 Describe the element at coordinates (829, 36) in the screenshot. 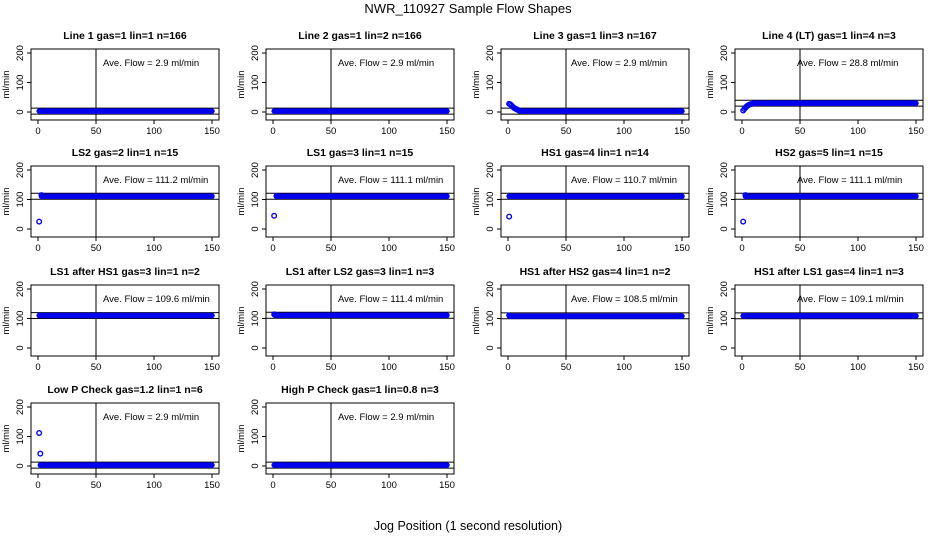

I see `panel-title: Line 4 (LT) gas=1 lin=4 n=3` at that location.